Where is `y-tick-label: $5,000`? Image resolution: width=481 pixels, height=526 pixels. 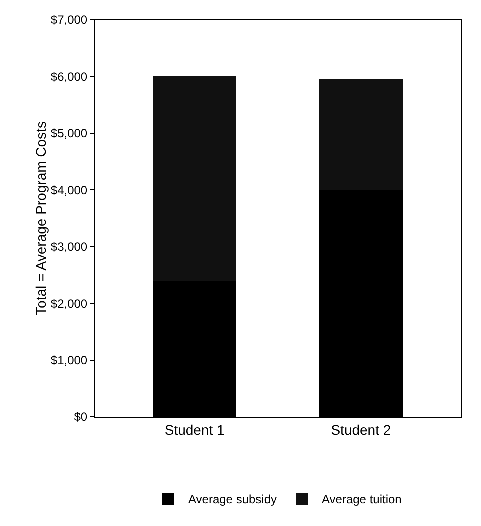 y-tick-label: $5,000 is located at coordinates (69, 133).